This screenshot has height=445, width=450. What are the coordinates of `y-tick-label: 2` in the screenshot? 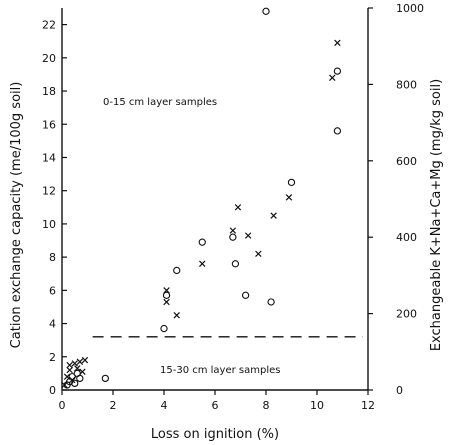 It's located at (52, 357).